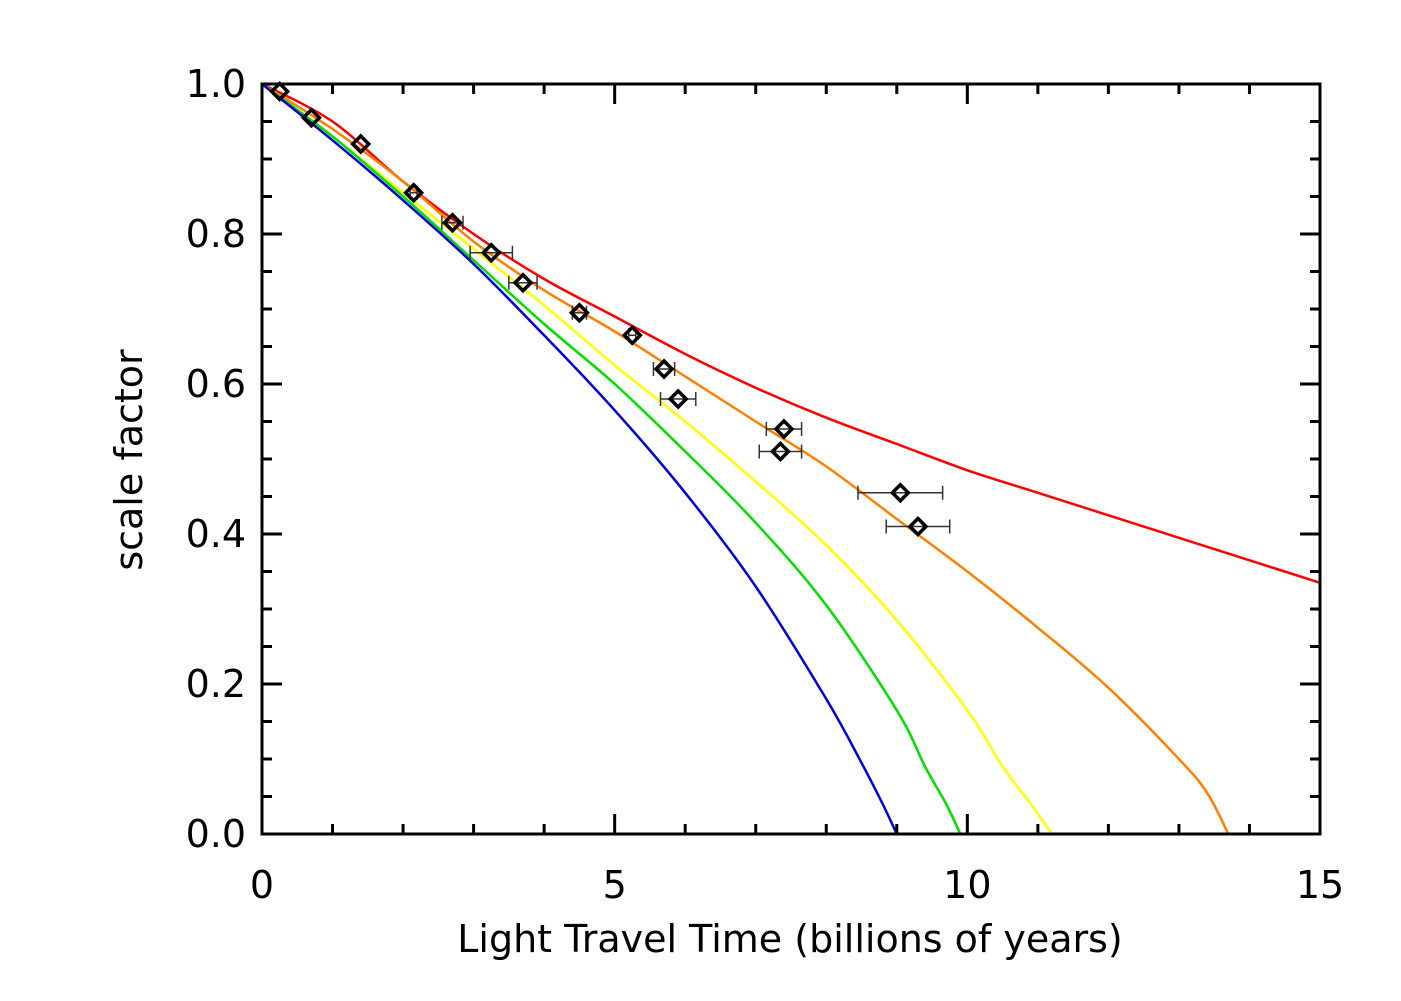 Image resolution: width=1401 pixels, height=1001 pixels. Describe the element at coordinates (967, 885) in the screenshot. I see `x-tick-label: 10` at that location.